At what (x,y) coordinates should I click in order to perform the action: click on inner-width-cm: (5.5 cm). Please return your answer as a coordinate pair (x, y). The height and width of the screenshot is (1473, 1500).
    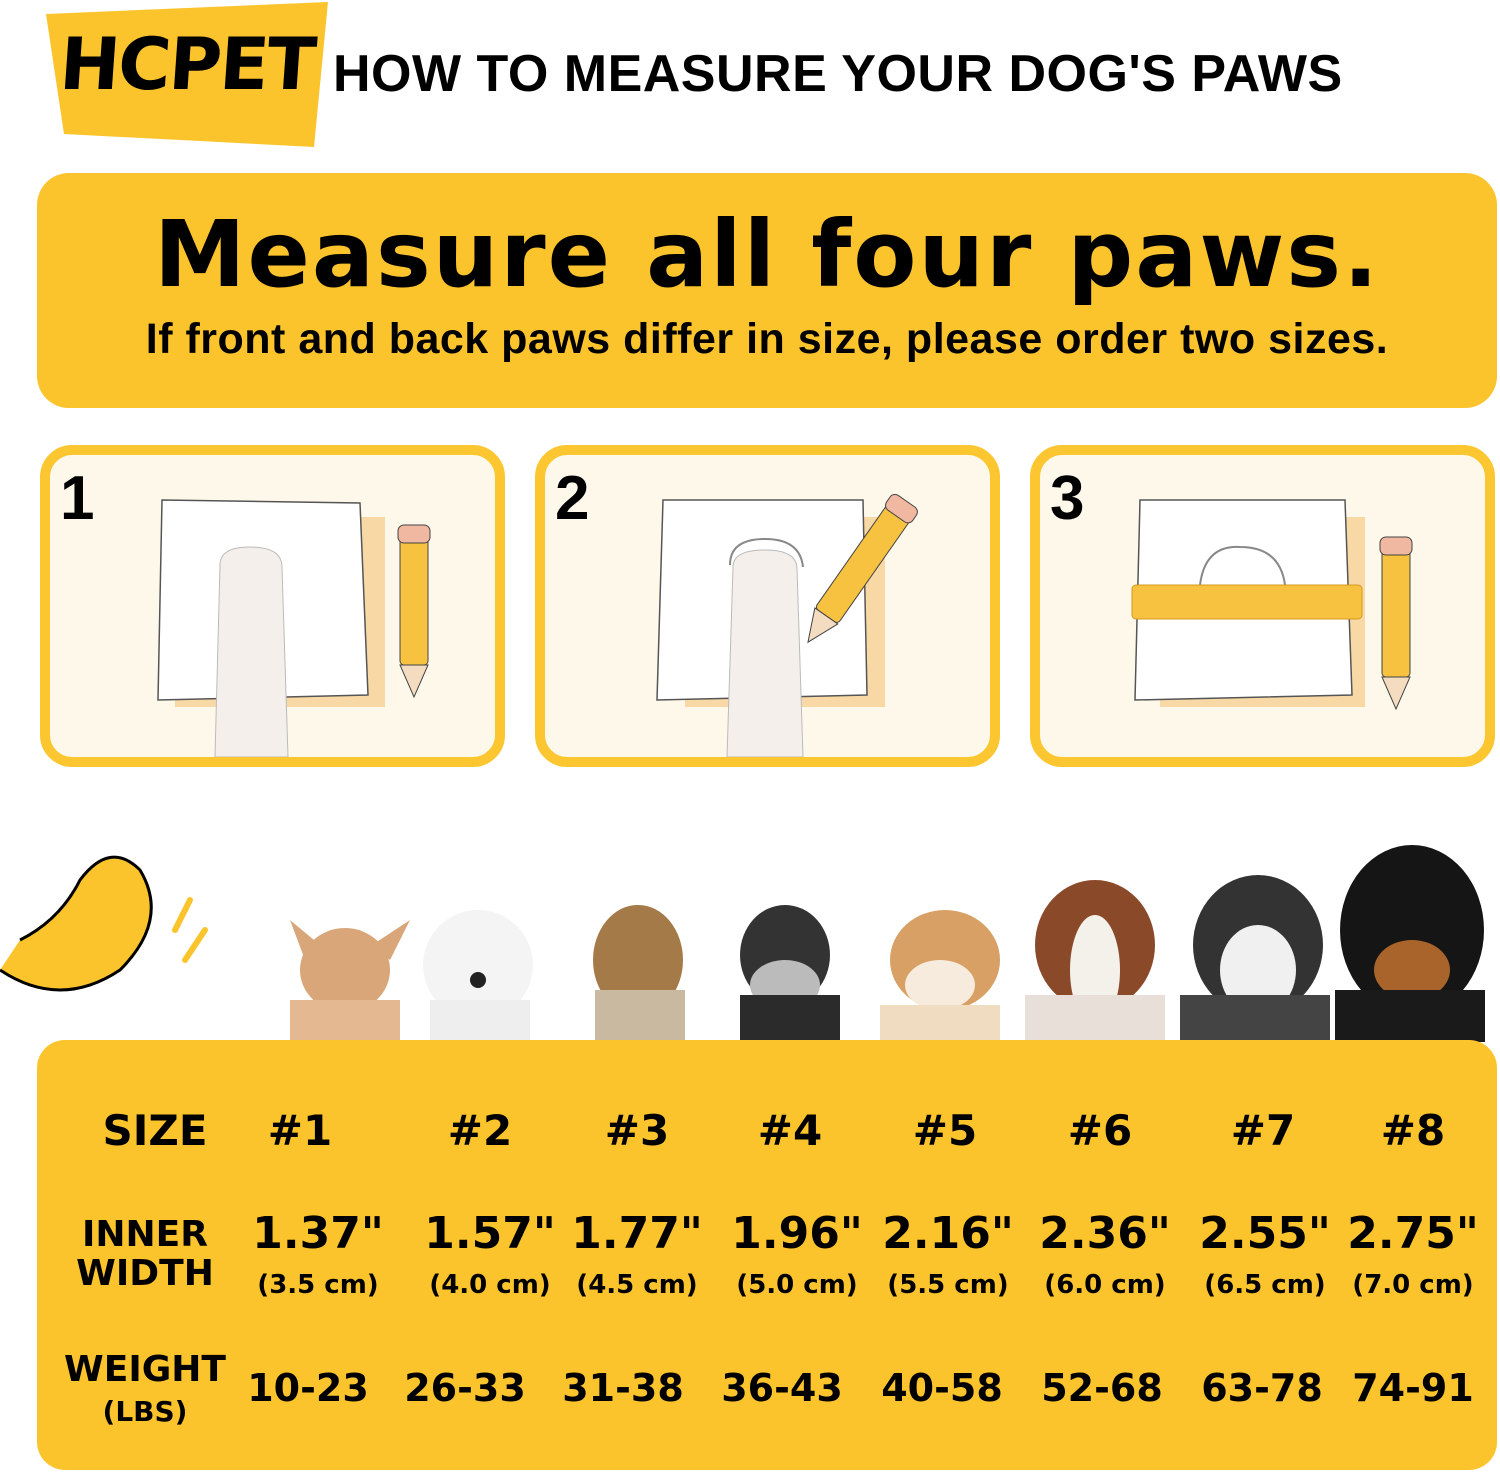
    Looking at the image, I should click on (948, 1285).